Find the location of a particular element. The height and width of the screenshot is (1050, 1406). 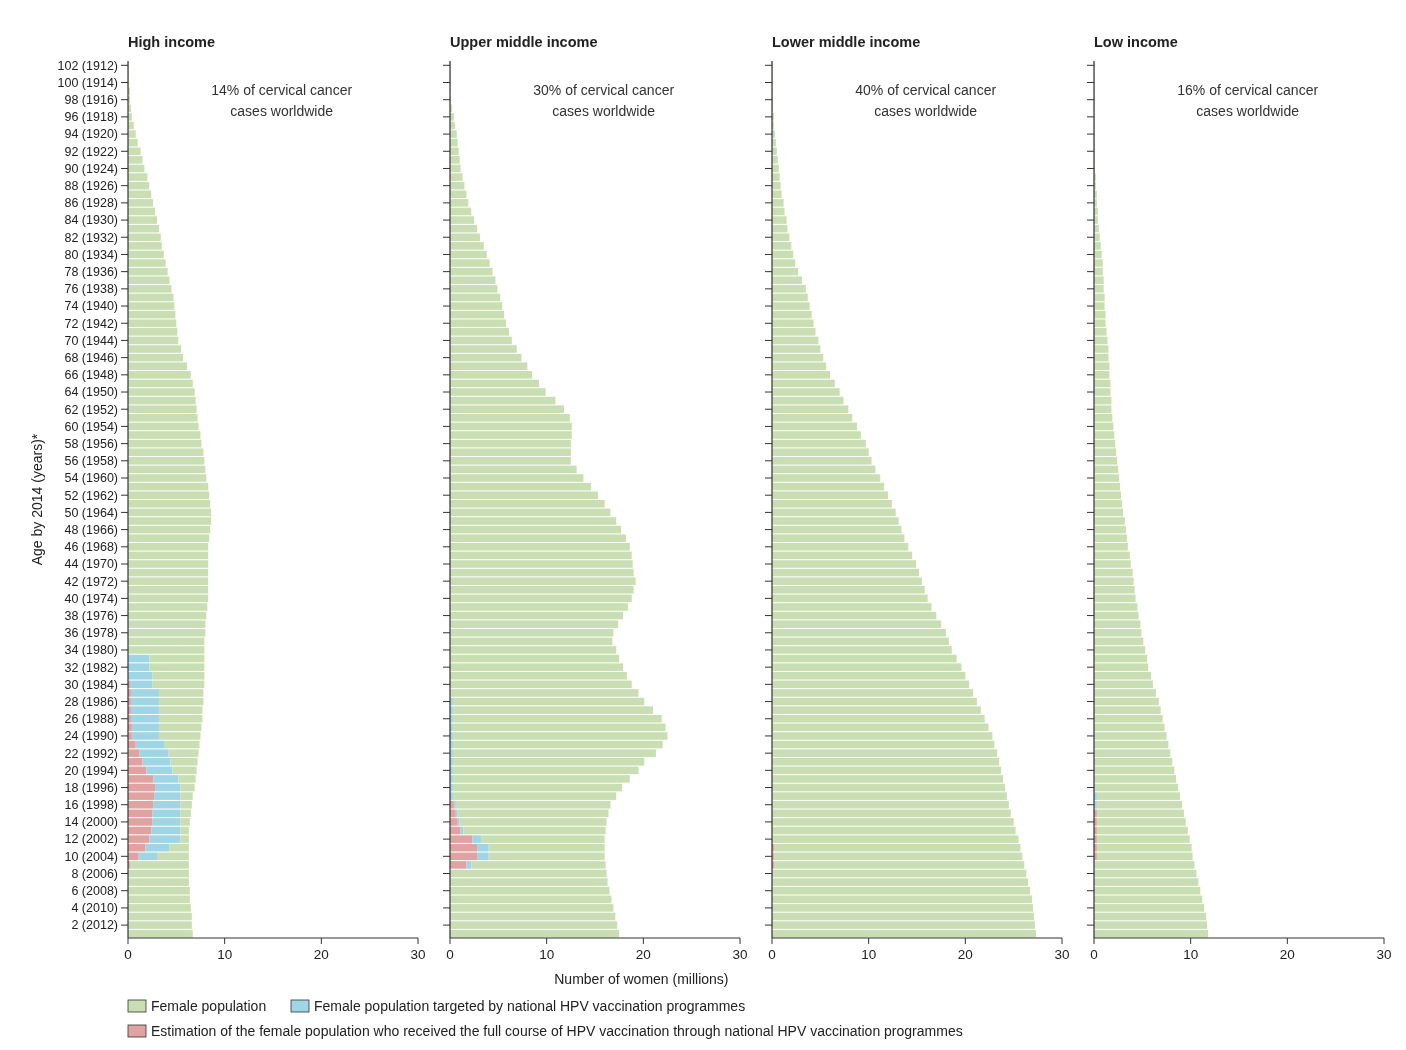

y-tick-label: 100 (1914) is located at coordinates (87, 82).